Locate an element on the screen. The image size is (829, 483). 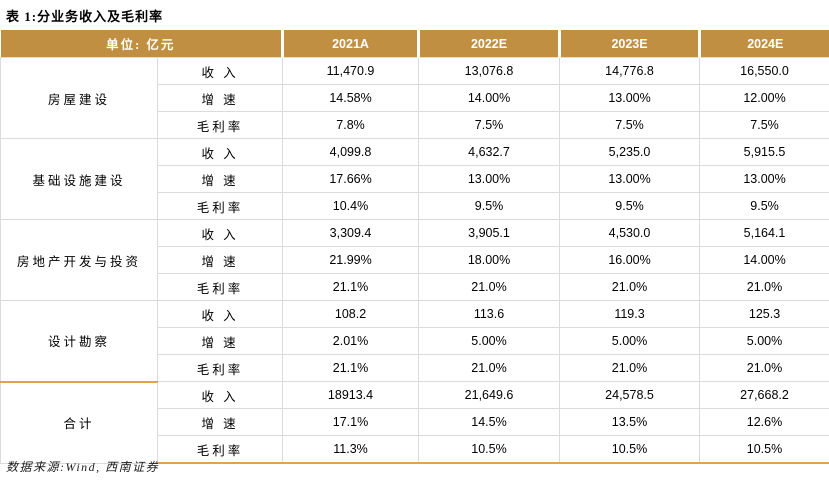
unit-header-cell: 单位: 亿元 is located at coordinates (141, 44).